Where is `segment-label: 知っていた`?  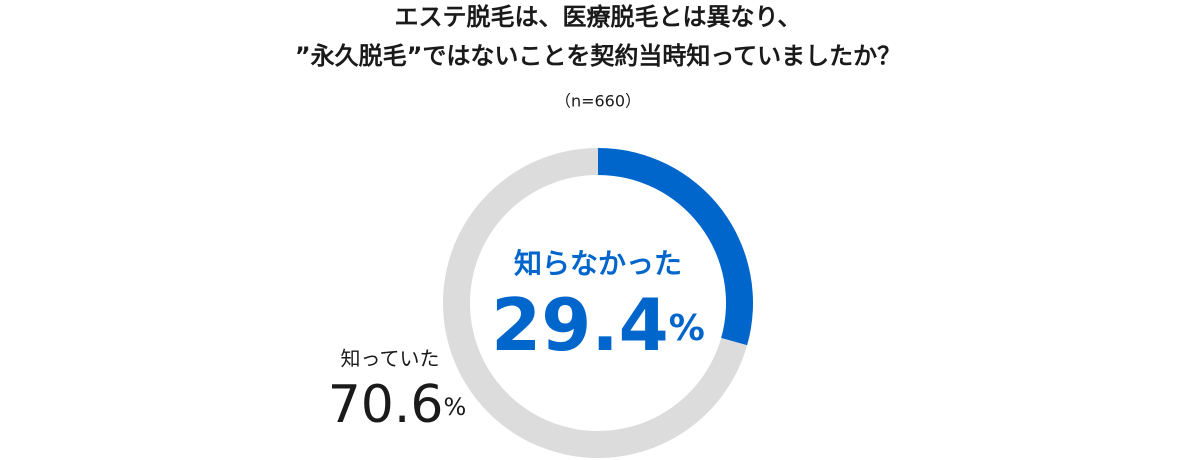
segment-label: 知っていた is located at coordinates (390, 359).